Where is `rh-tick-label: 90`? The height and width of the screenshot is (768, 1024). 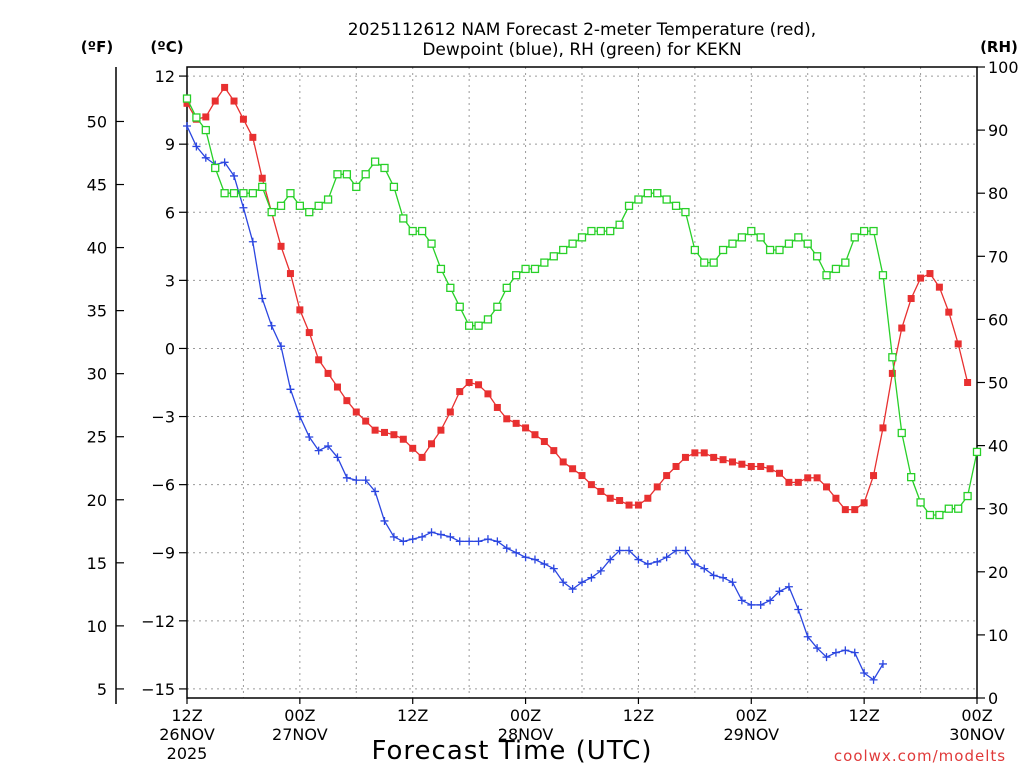
rh-tick-label: 90 is located at coordinates (998, 130).